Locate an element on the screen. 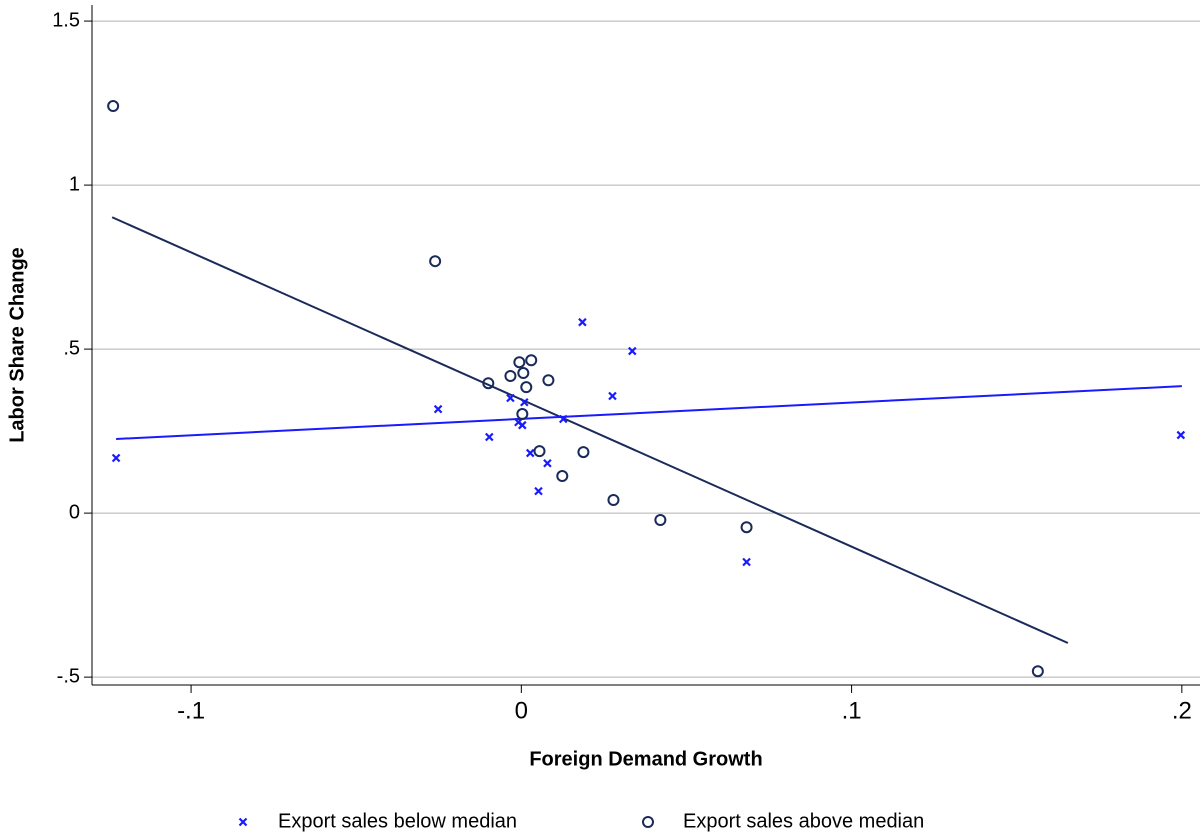  x-axis-title: Foreign Demand Growth is located at coordinates (645, 759).